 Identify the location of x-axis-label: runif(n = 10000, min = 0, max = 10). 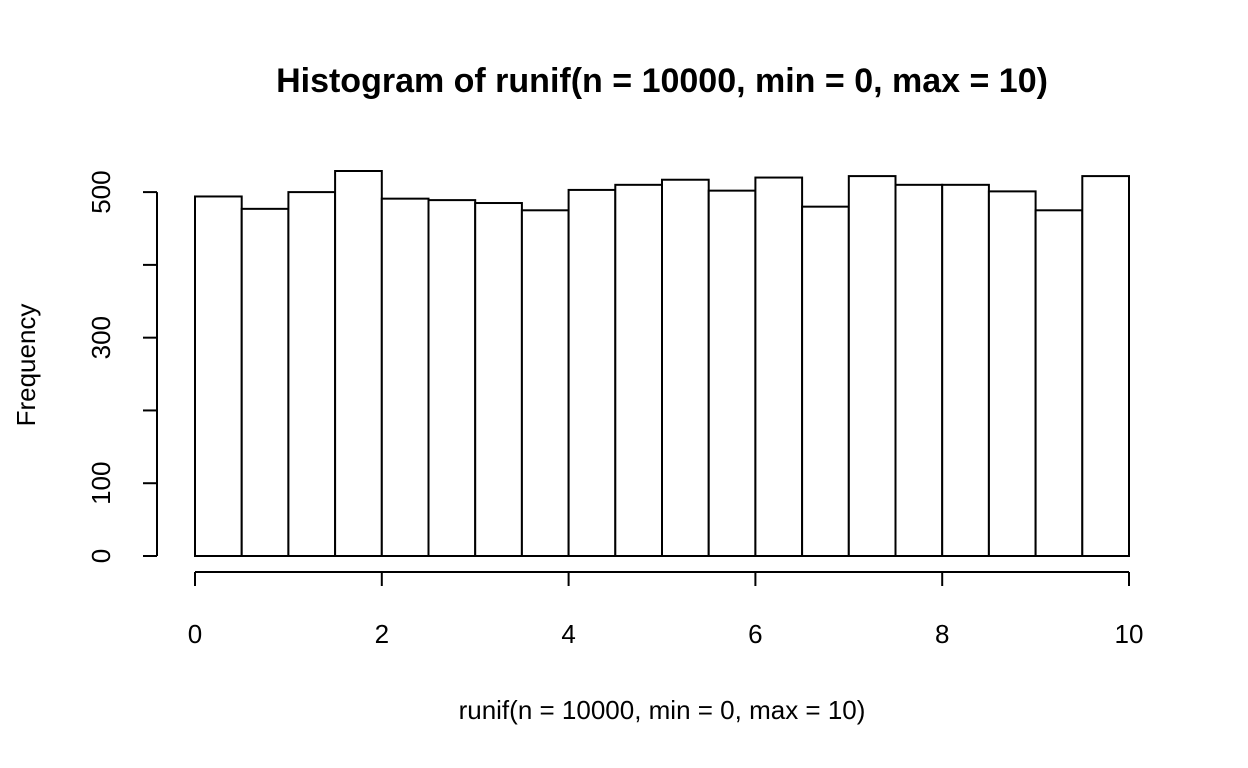
(662, 710).